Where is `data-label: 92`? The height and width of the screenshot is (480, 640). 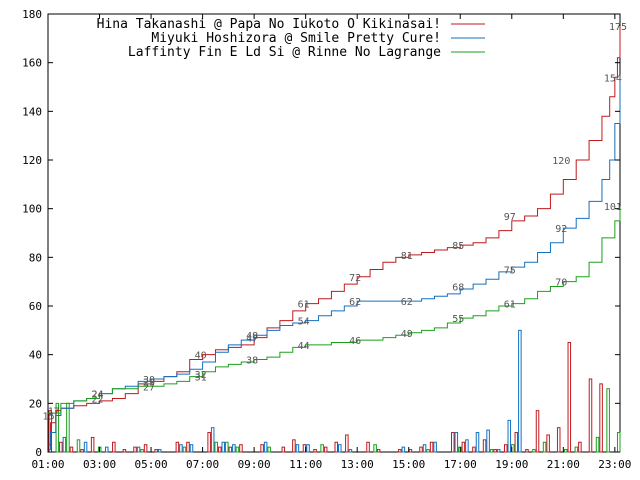 data-label: 92 is located at coordinates (561, 229).